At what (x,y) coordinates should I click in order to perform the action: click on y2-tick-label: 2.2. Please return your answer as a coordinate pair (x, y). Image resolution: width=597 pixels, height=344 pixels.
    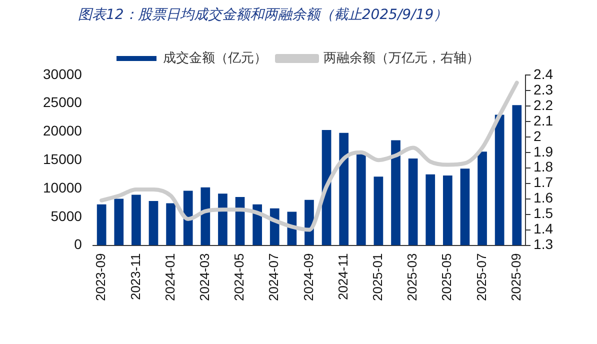
    Looking at the image, I should click on (544, 104).